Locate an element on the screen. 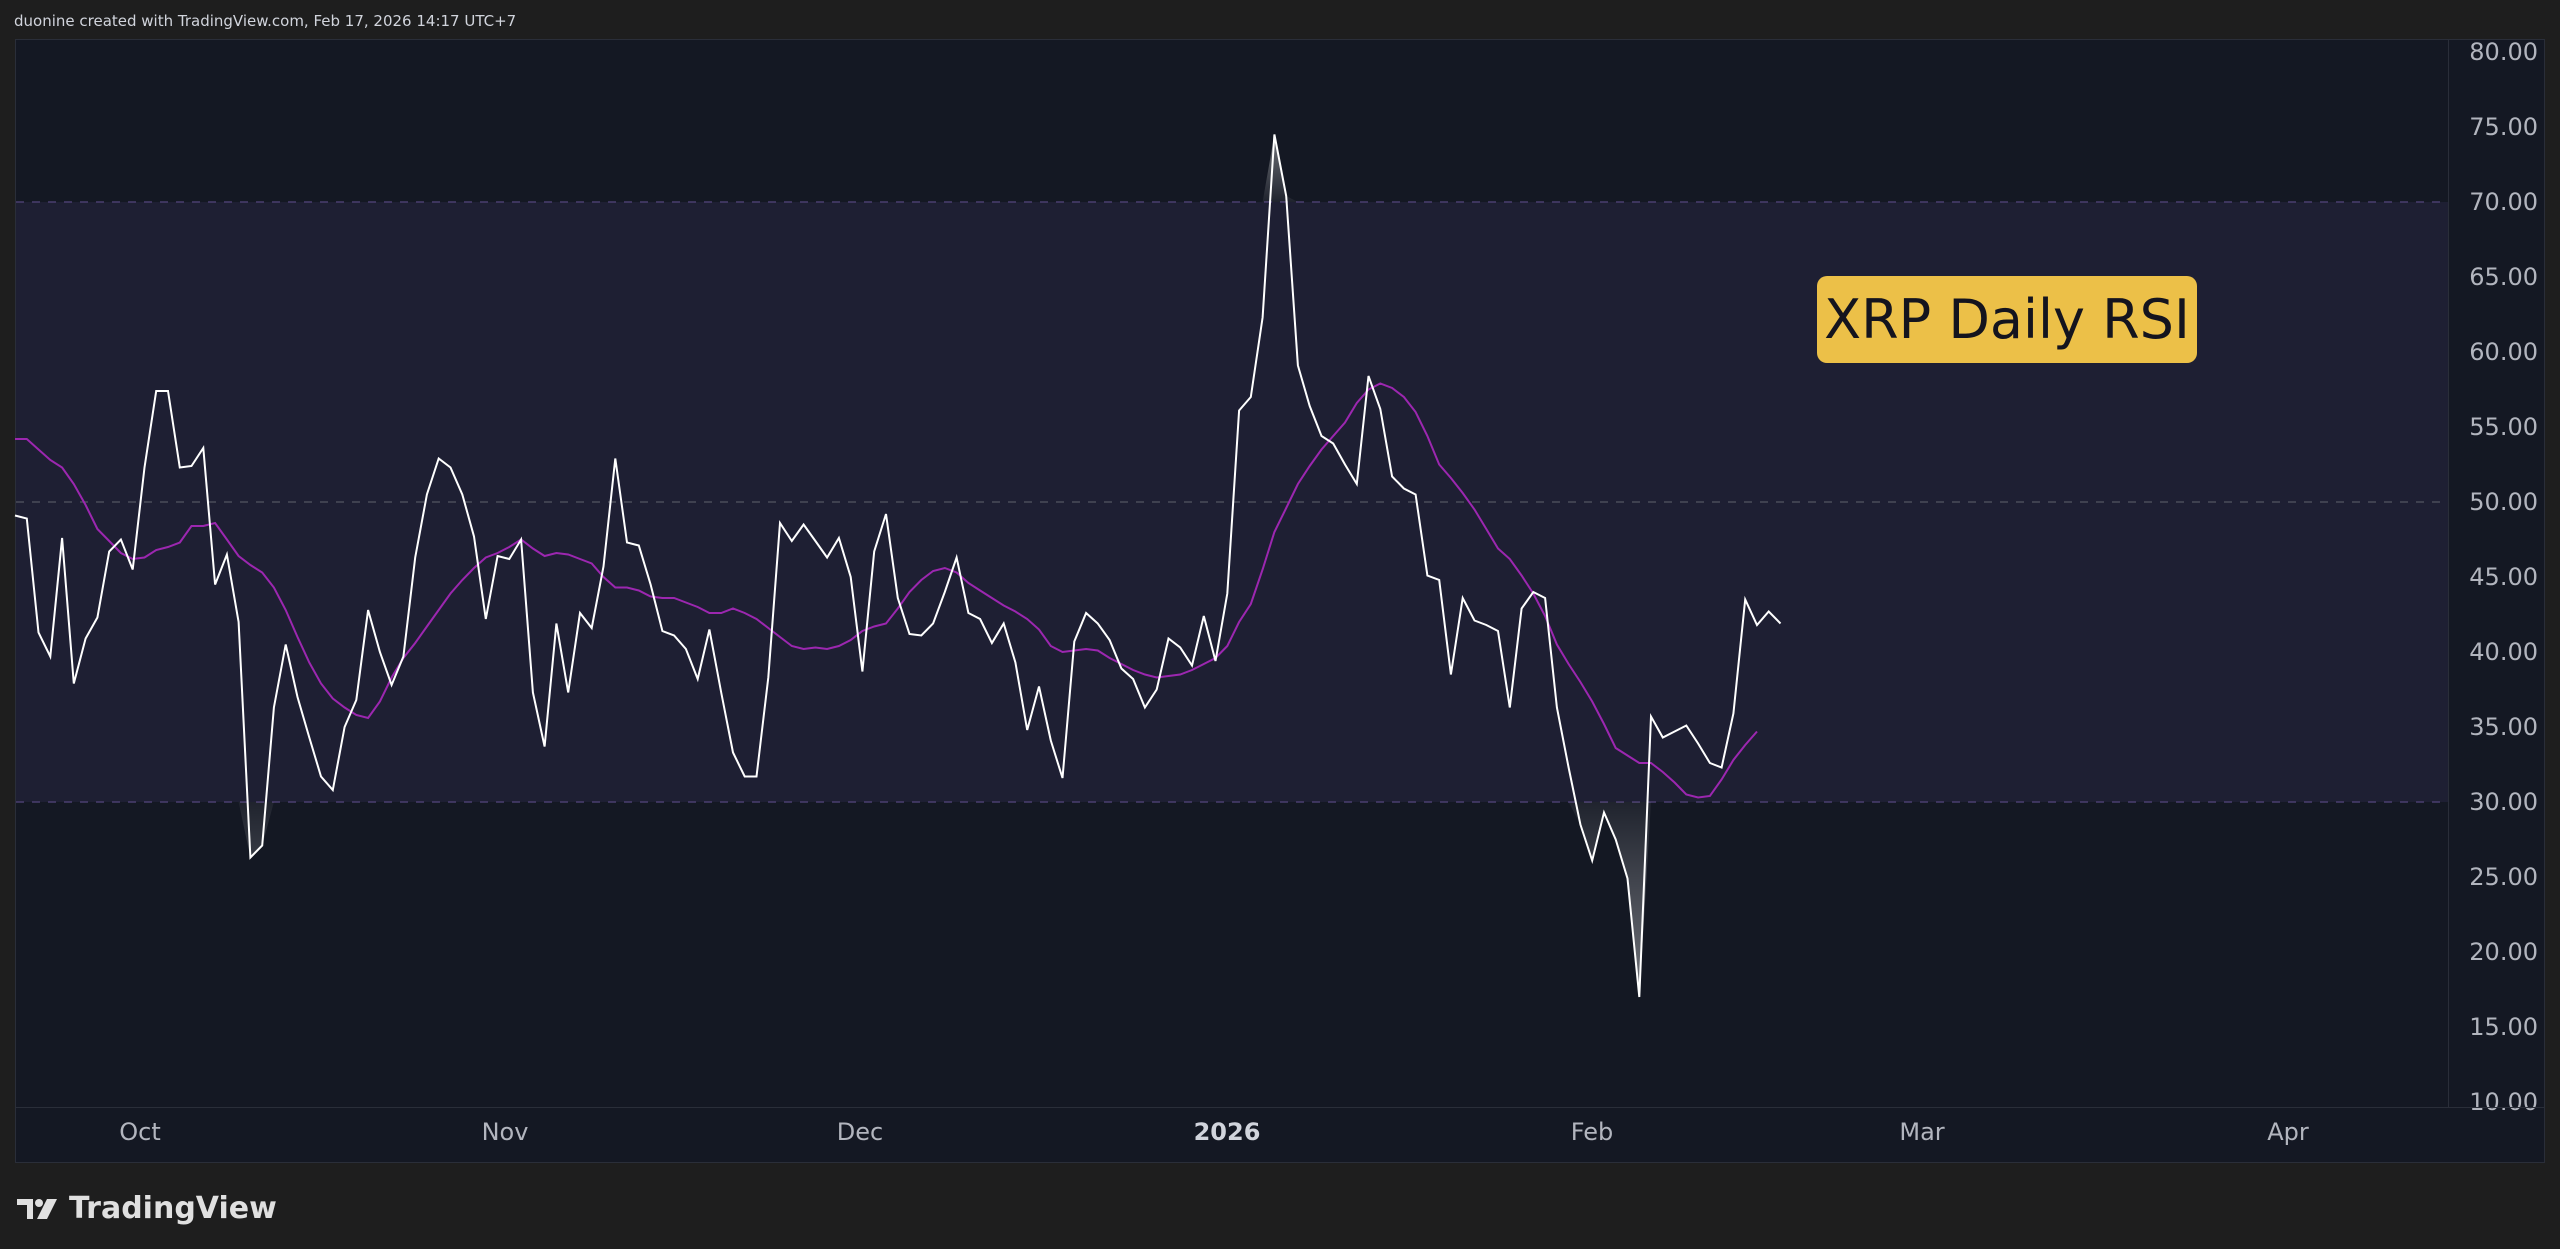 This screenshot has width=2560, height=1249. tradingview-brand-text: TradingView is located at coordinates (173, 1208).